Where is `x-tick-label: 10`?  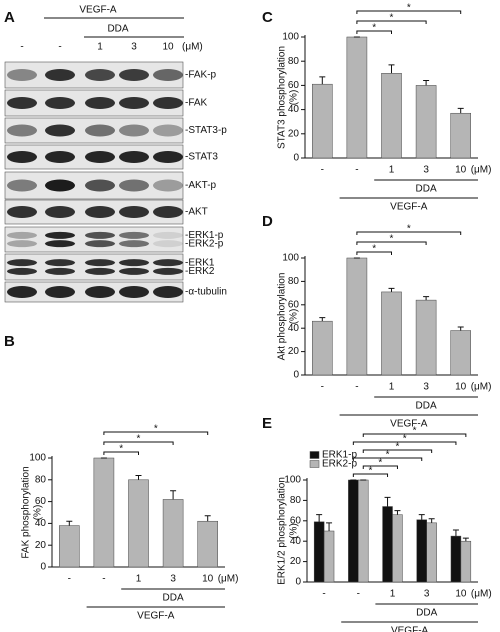
x-tick-label: 10 is located at coordinates (208, 579).